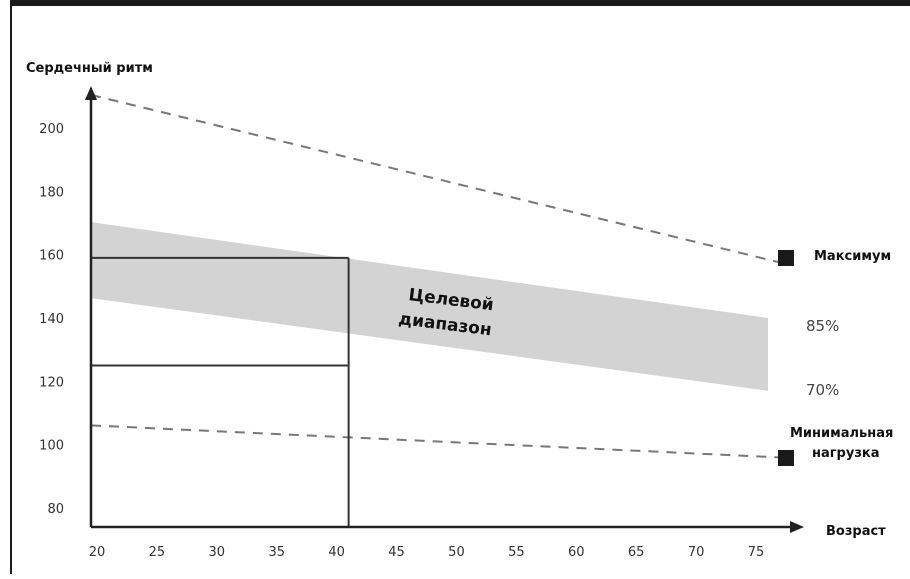 This screenshot has width=910, height=579. What do you see at coordinates (51, 256) in the screenshot?
I see `y-tick-label: 160` at bounding box center [51, 256].